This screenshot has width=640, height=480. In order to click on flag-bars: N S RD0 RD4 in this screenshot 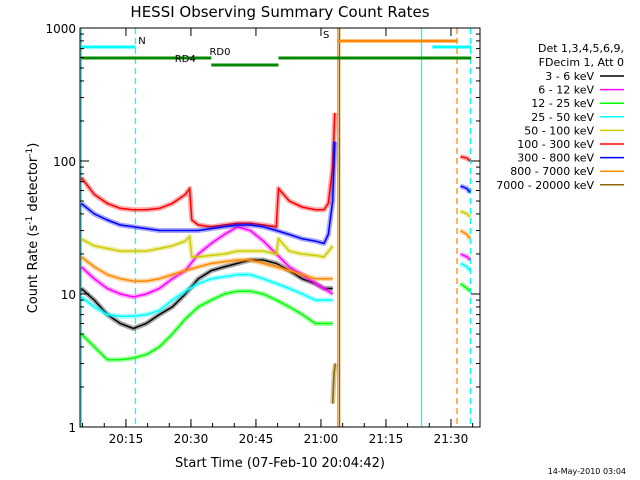, I will do `click(276, 48)`.